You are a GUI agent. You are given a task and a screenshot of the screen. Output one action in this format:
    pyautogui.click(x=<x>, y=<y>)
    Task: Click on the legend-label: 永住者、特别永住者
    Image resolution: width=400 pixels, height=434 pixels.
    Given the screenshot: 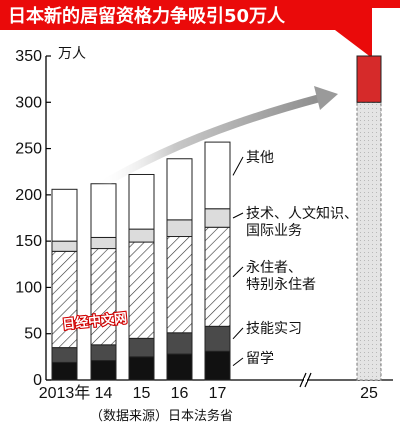 What is the action you would take?
    pyautogui.click(x=281, y=276)
    